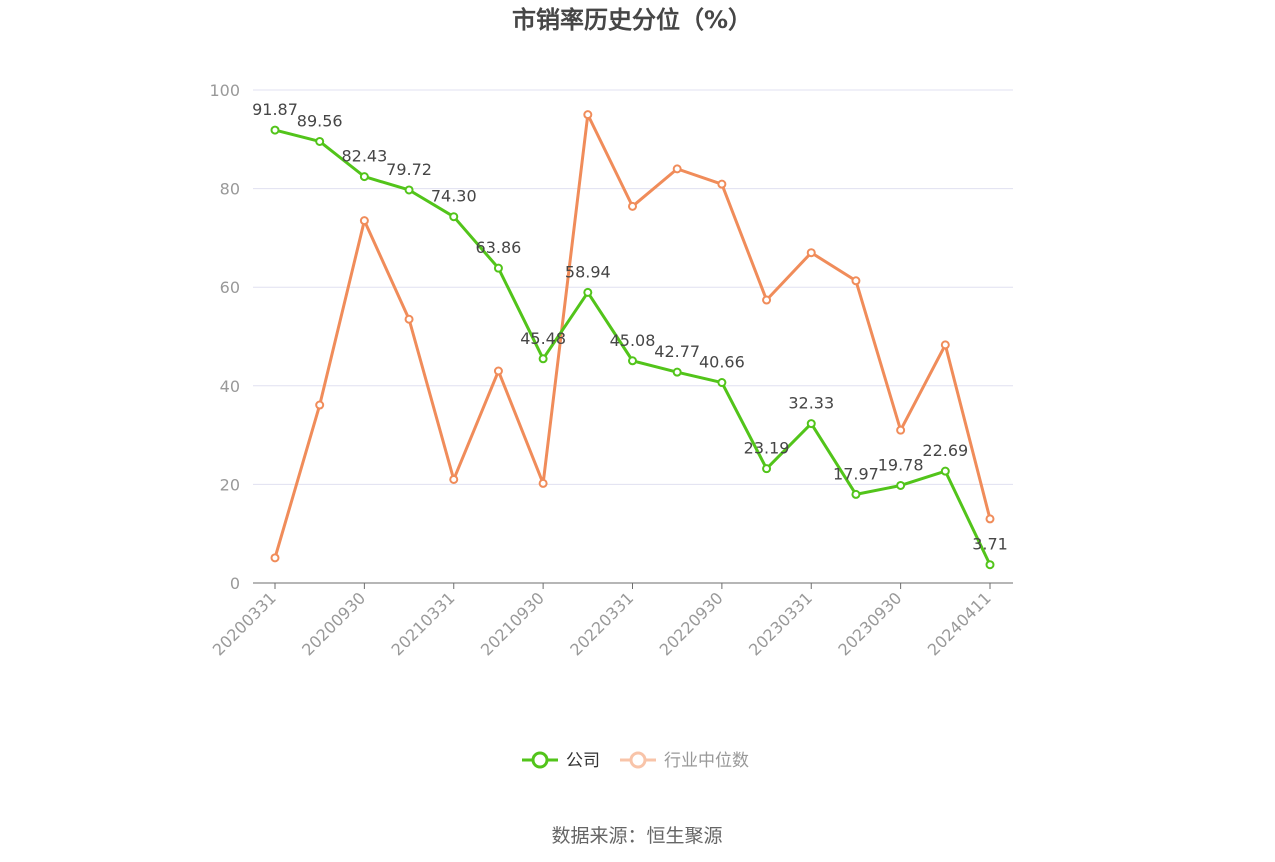 The height and width of the screenshot is (862, 1275). I want to click on data-label-company: 45.48, so click(543, 338).